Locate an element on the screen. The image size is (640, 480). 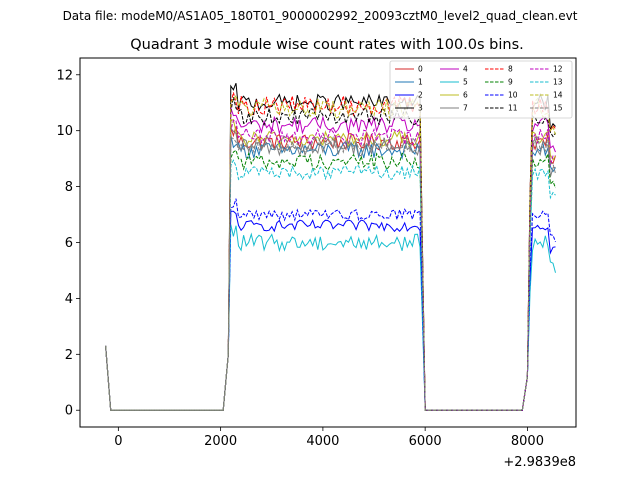
y-tick-label: 6 is located at coordinates (69, 243).